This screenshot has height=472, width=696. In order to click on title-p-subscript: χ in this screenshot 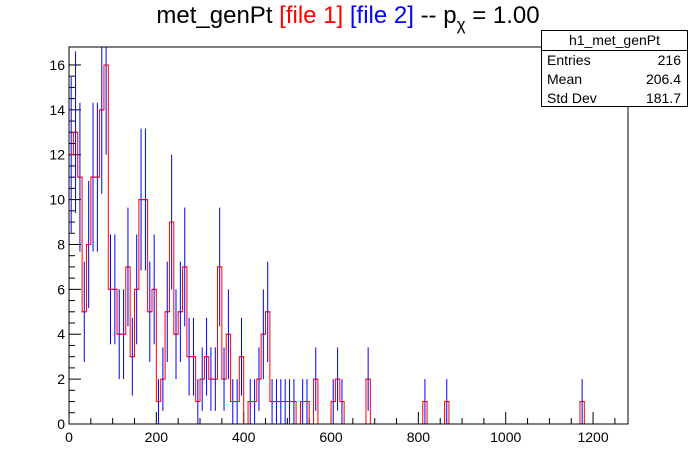, I will do `click(461, 24)`.